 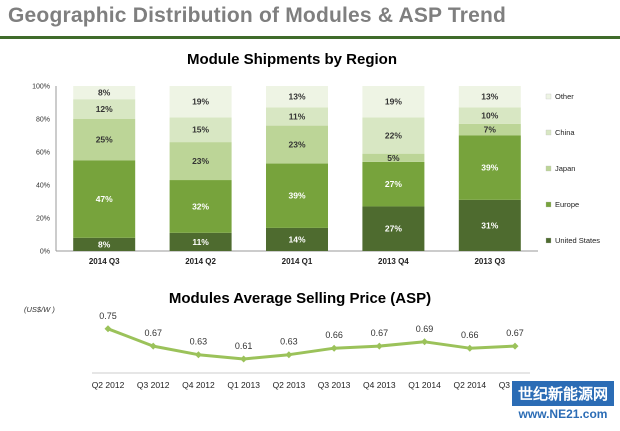 I want to click on x-quarter-label: Q1 2014, so click(x=424, y=385).